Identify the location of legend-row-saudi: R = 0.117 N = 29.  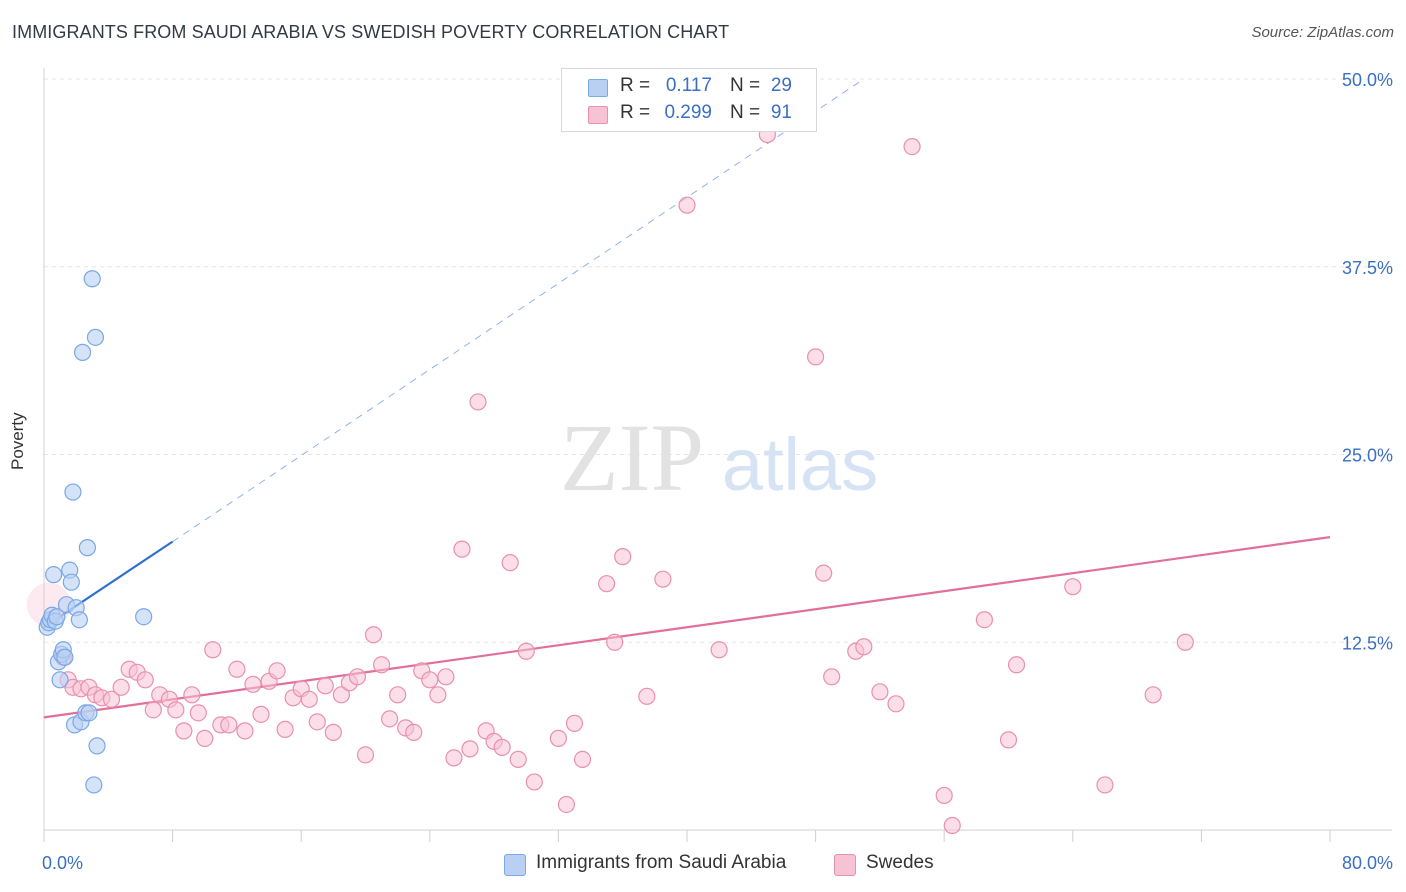
(689, 87).